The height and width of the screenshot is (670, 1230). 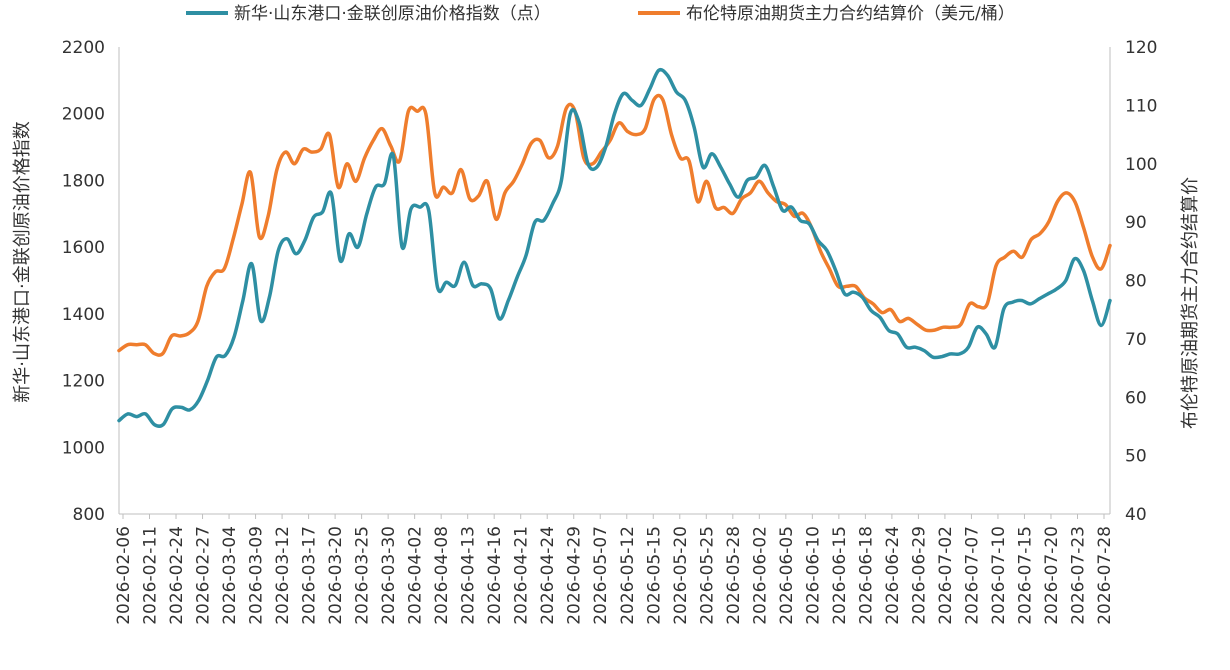 What do you see at coordinates (893, 575) in the screenshot?
I see `x-tick-label: 2026-06-24` at bounding box center [893, 575].